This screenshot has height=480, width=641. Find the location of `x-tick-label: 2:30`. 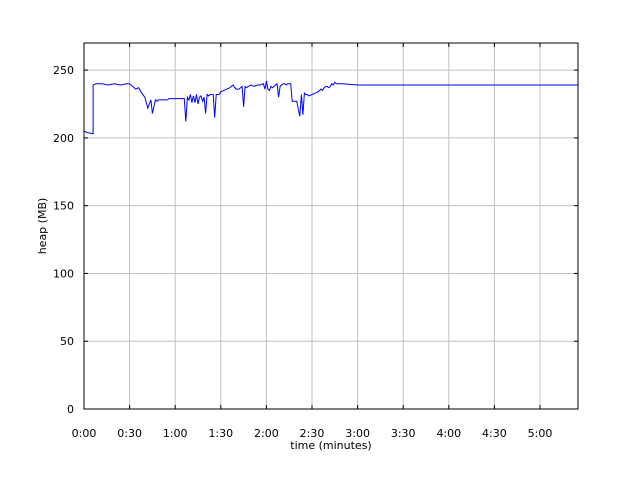

x-tick-label: 2:30 is located at coordinates (312, 433).